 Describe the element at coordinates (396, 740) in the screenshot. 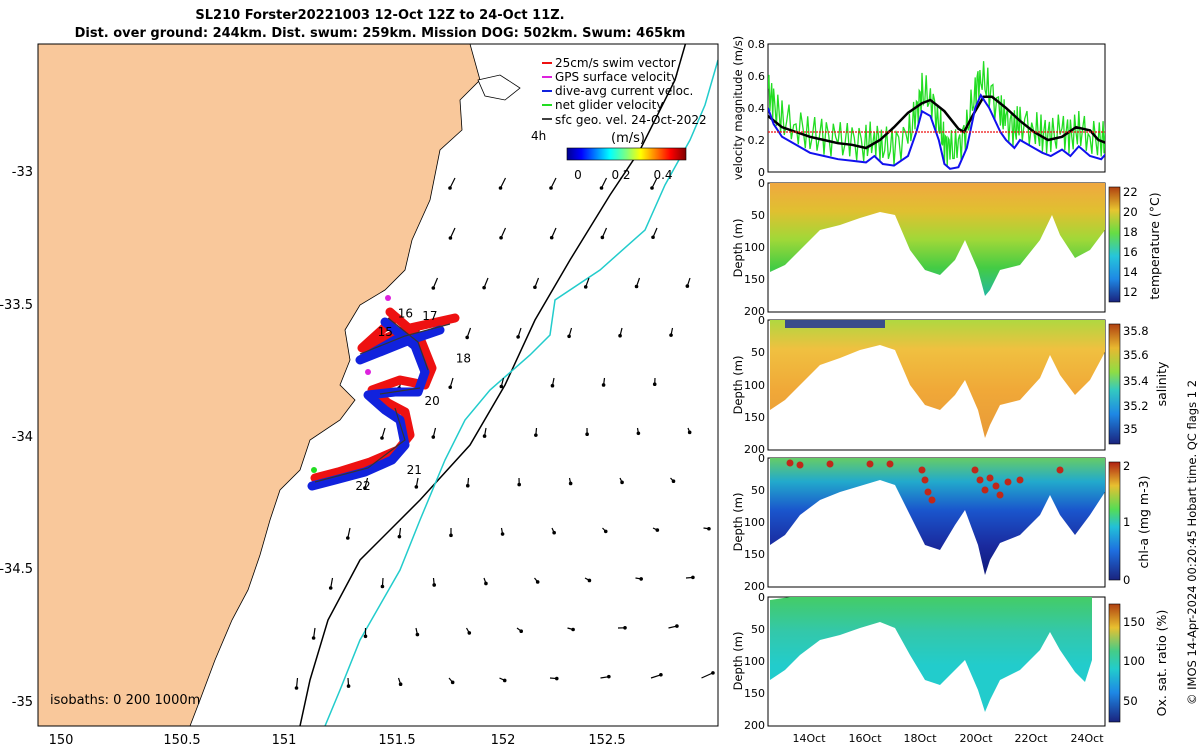

I see `map-xtick: 151.5` at that location.